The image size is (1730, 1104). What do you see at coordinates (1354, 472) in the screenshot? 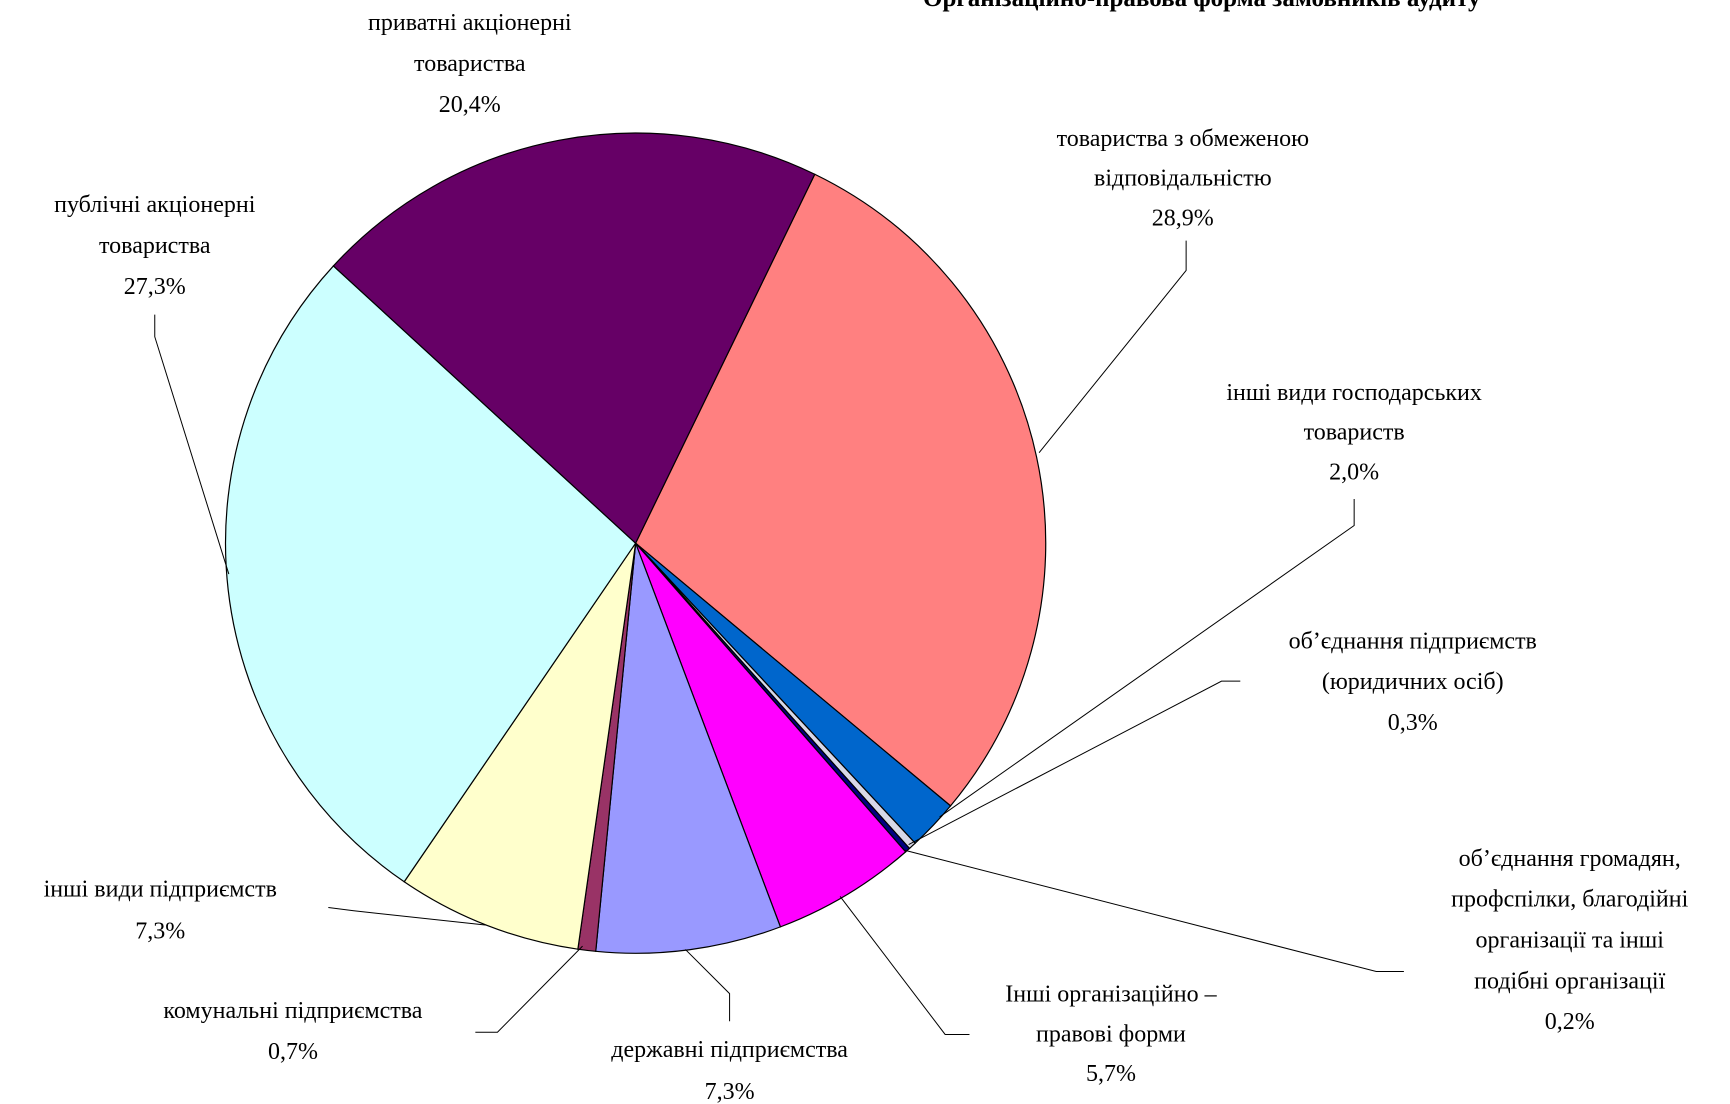
I see `value-label: 2,0%` at bounding box center [1354, 472].